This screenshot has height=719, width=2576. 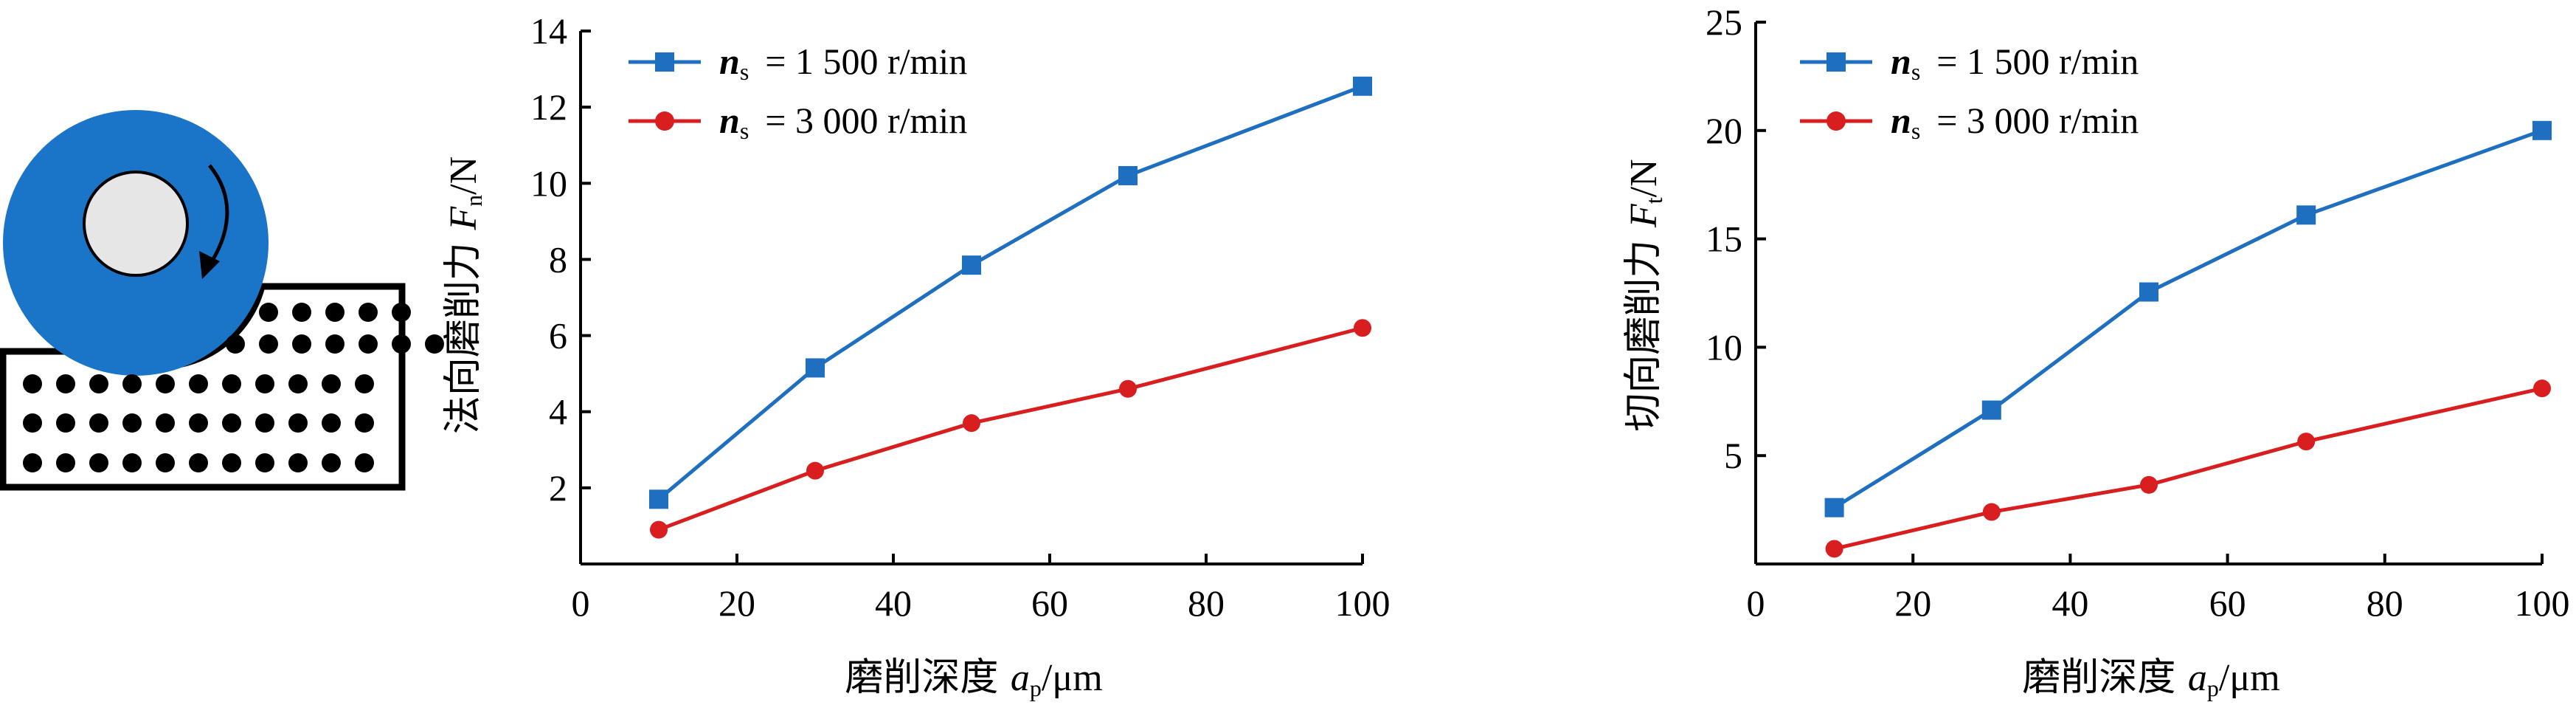 I want to click on y-tick-label: 5, so click(x=1733, y=455).